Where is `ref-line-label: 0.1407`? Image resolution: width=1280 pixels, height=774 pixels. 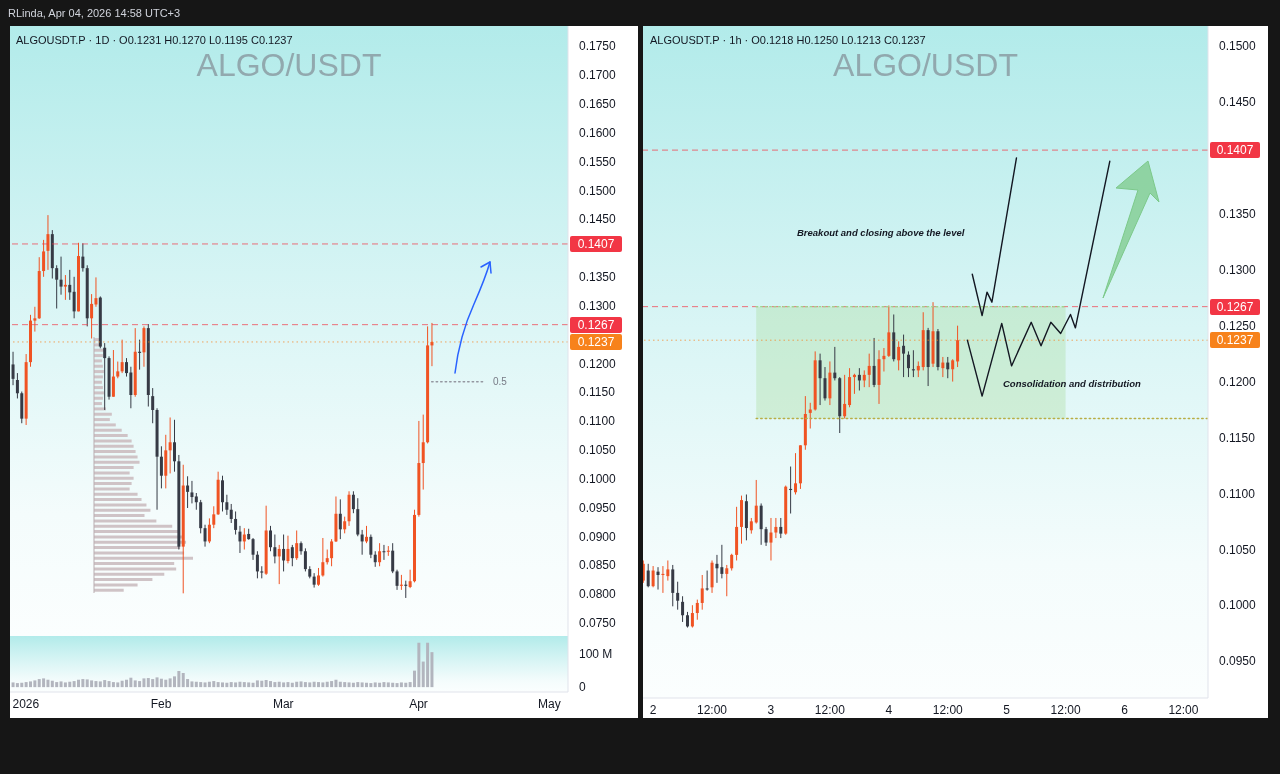
ref-line-label: 0.1407 is located at coordinates (1235, 150).